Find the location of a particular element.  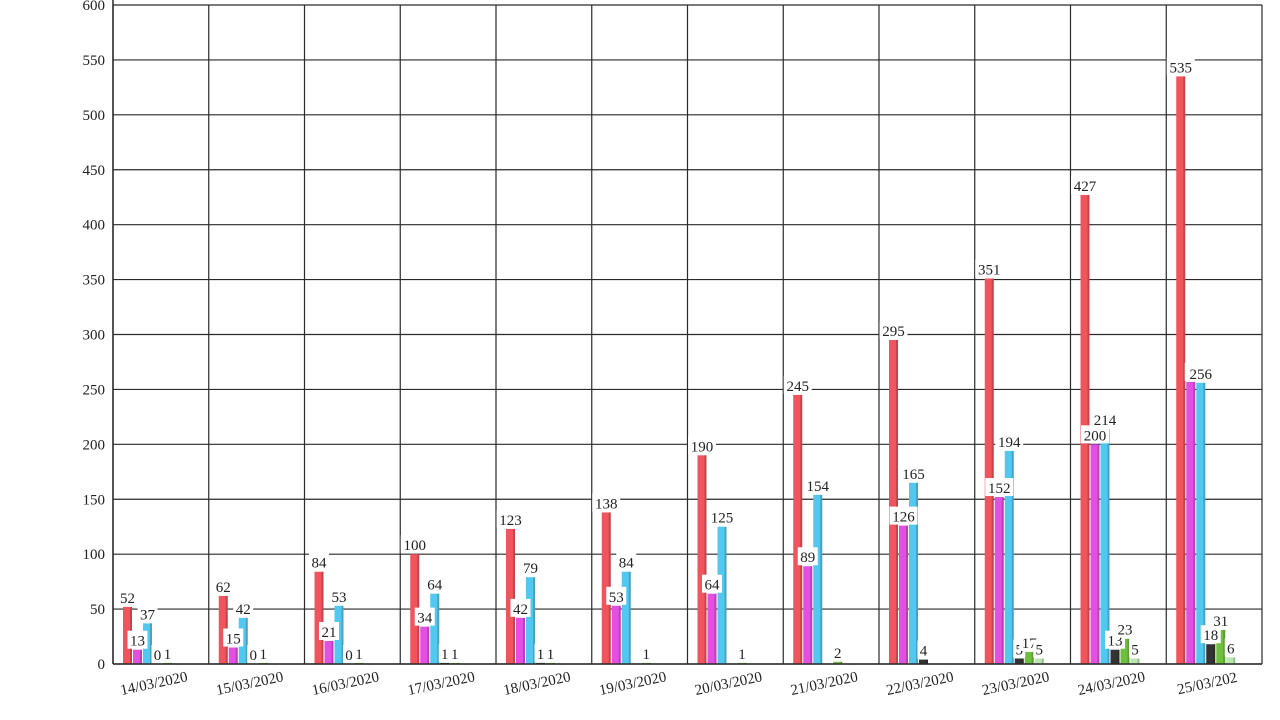

x-tick-label: 22/03/2020 is located at coordinates (920, 684).